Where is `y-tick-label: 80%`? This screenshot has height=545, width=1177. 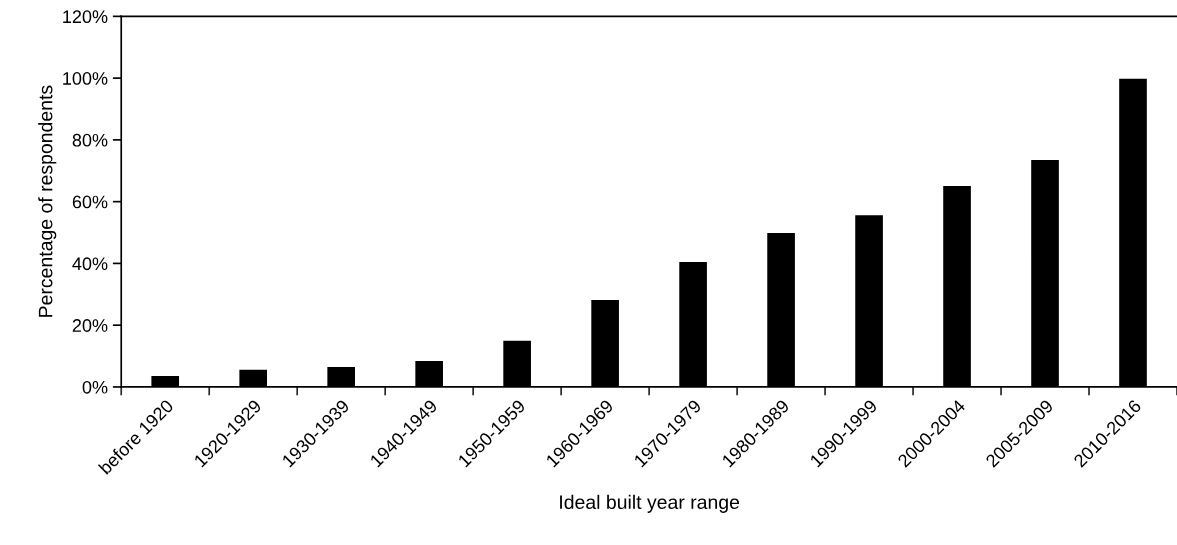 y-tick-label: 80% is located at coordinates (90, 140).